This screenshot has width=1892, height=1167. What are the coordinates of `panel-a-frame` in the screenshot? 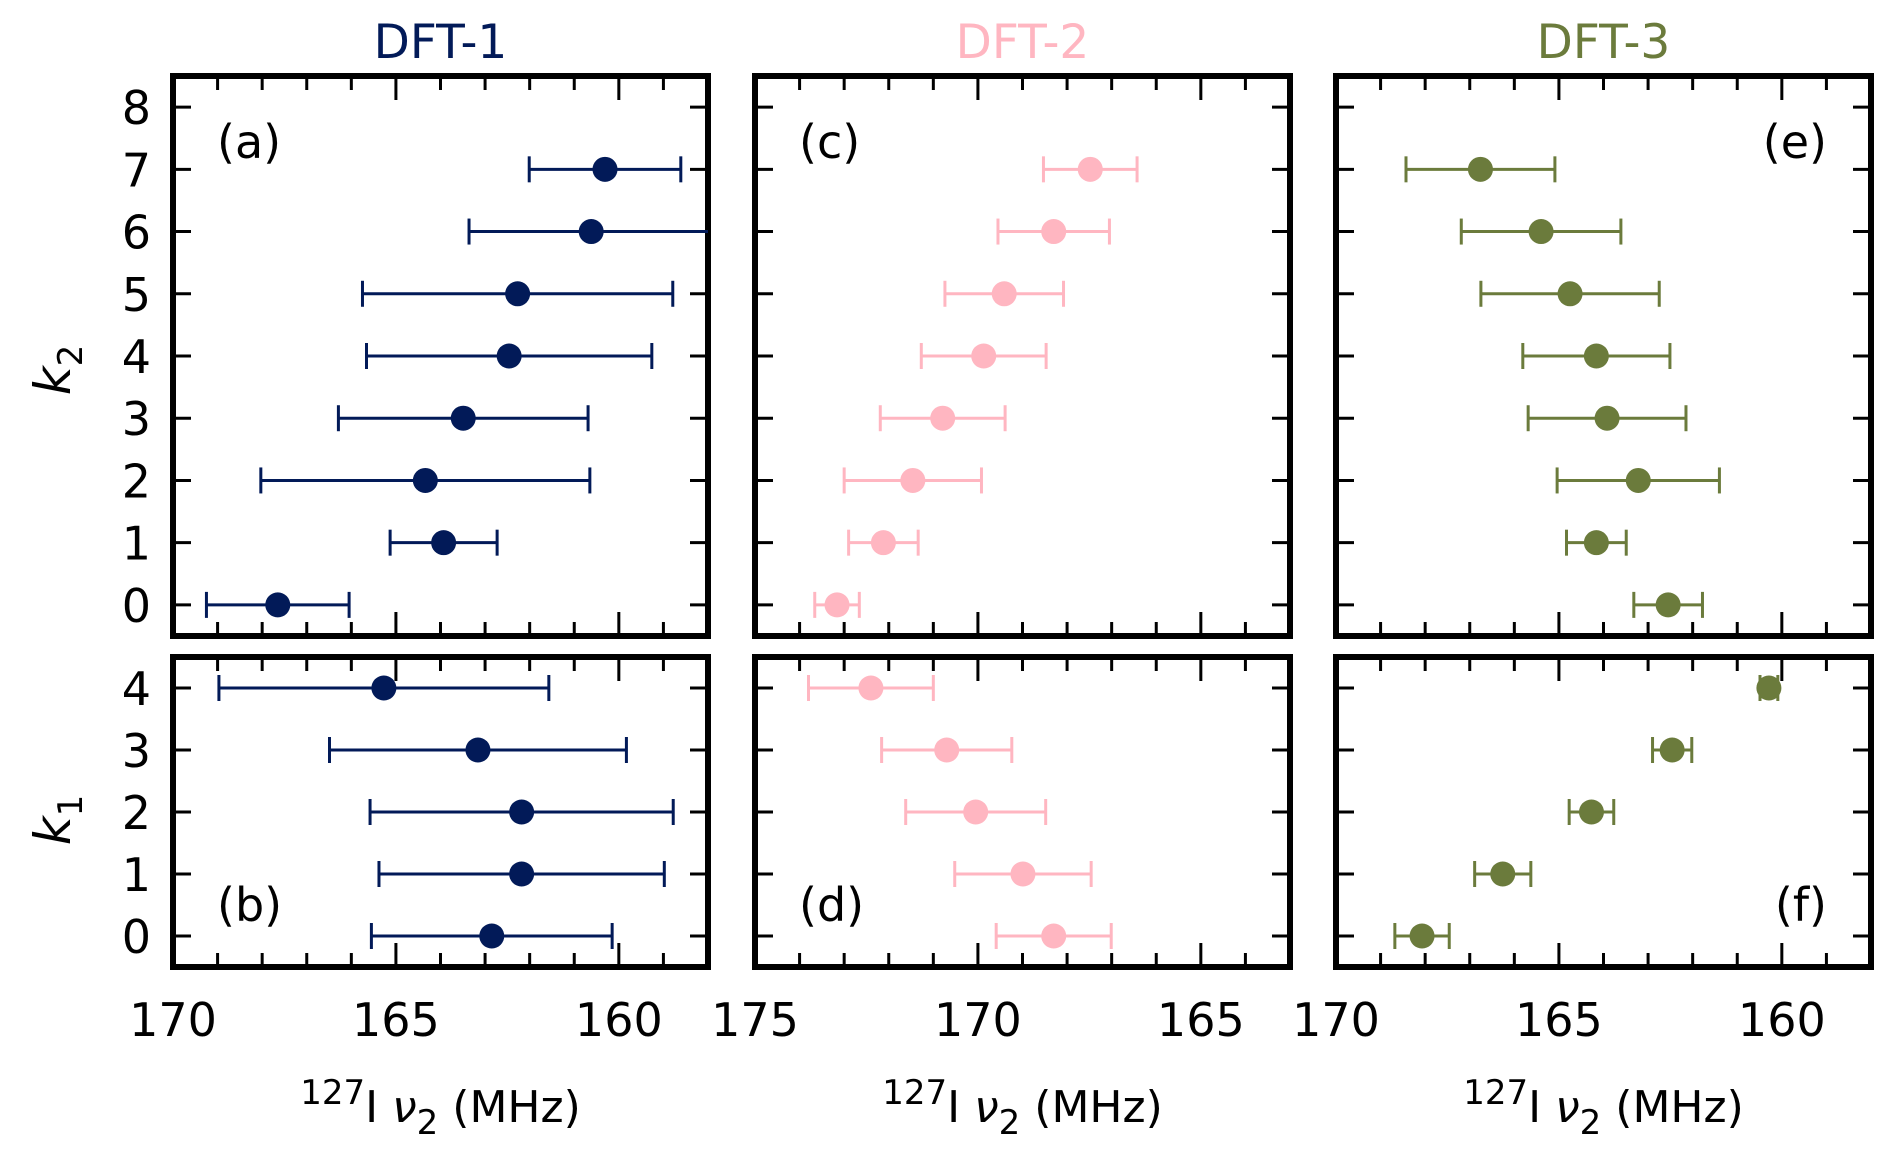 It's located at (440, 356).